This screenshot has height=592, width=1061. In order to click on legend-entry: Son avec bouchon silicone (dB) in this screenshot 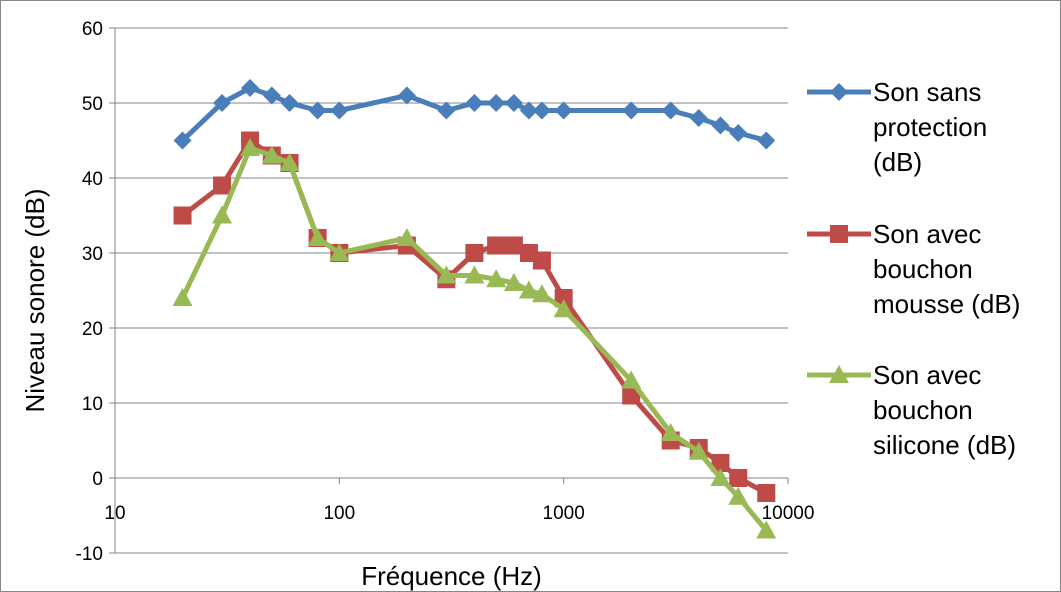, I will do `click(911, 410)`.